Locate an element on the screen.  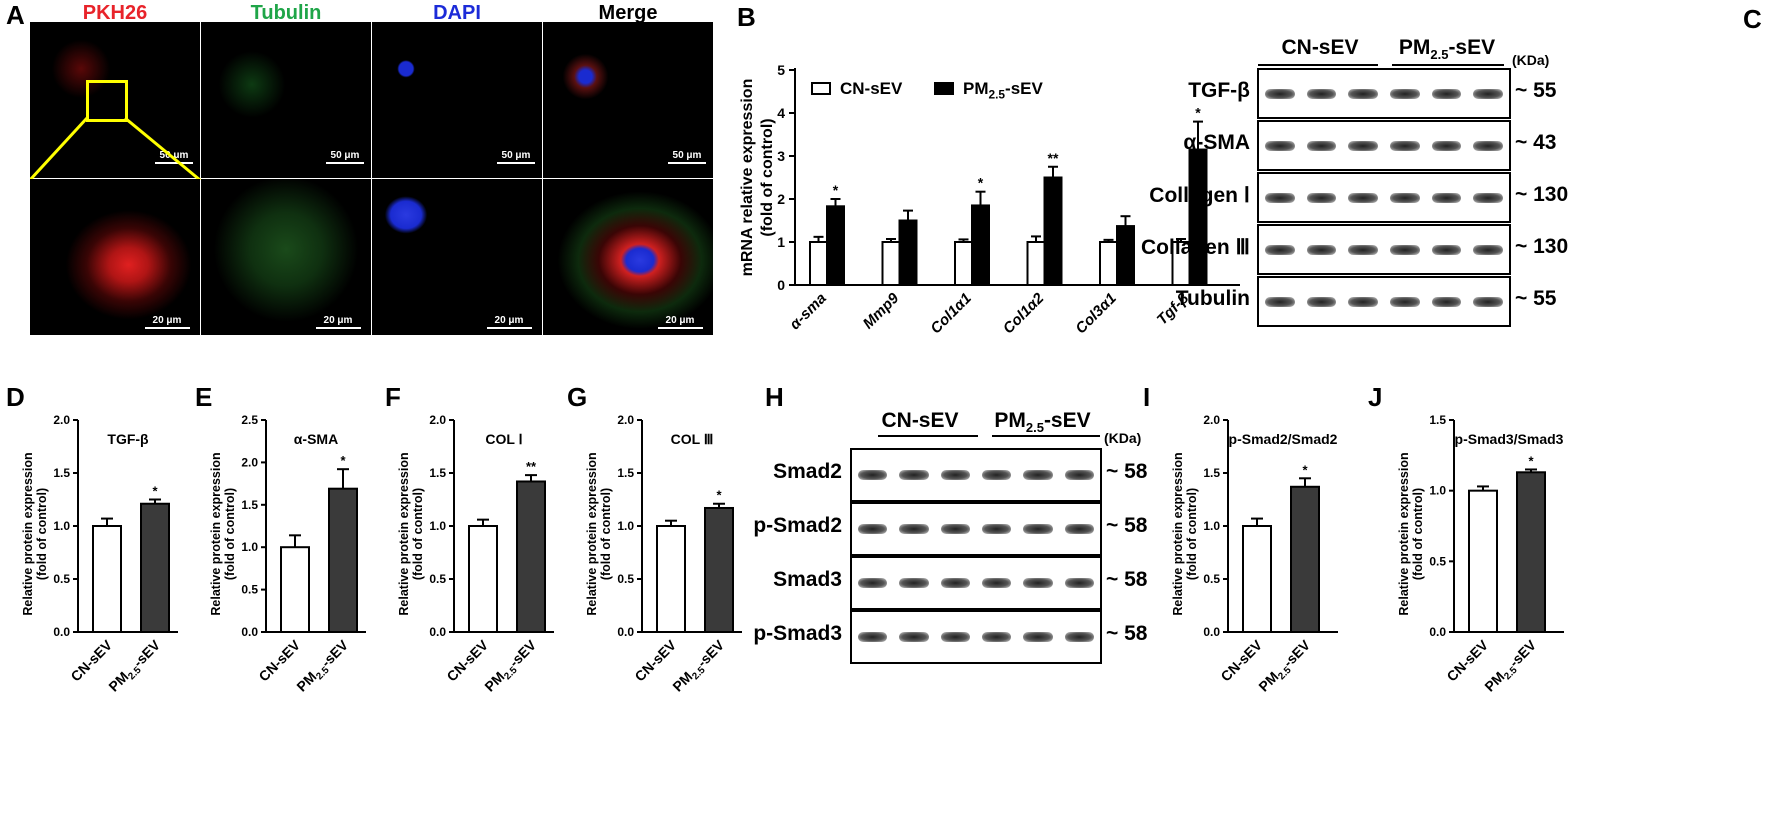
panel-label-a: A is located at coordinates (15, 15).